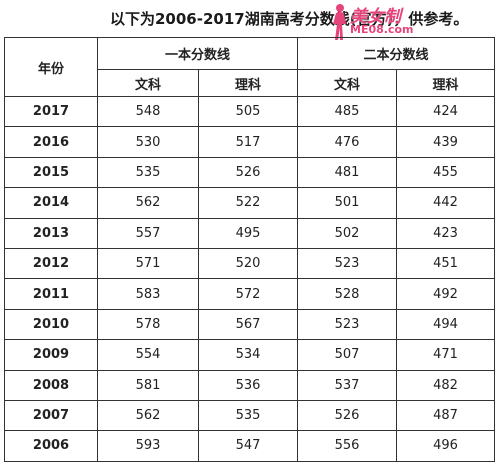  I want to click on subheader-like-2: 理科, so click(446, 83).